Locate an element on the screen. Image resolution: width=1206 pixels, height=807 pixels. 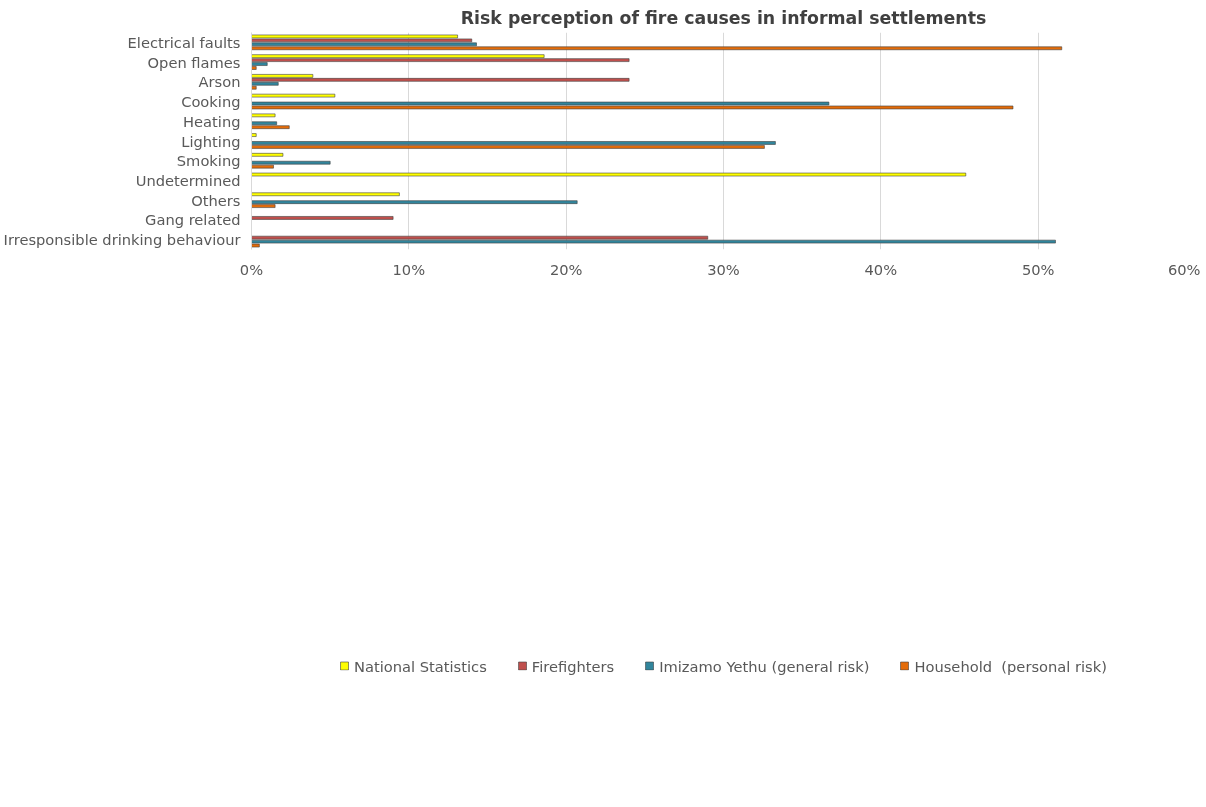
y-tick-label: Arson is located at coordinates (219, 82).